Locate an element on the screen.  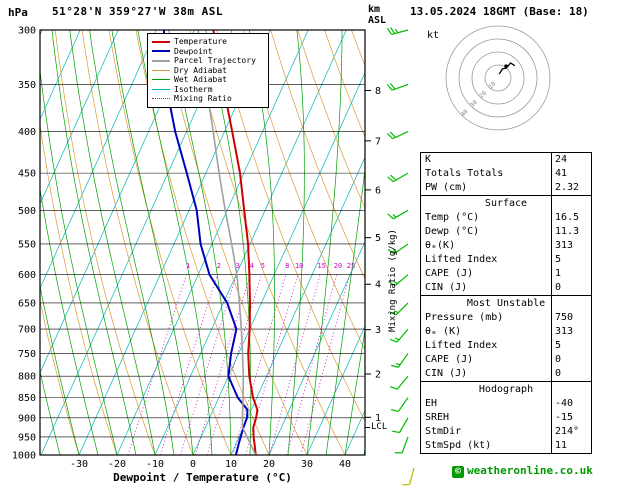
table-row: θₑ (K) 313 is located at coordinates (506, 332).